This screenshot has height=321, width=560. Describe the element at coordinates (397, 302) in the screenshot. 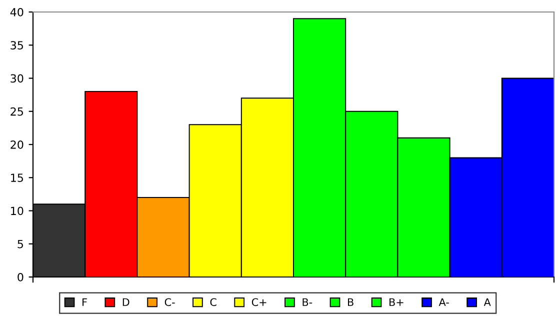

I see `legend-label: B+` at that location.